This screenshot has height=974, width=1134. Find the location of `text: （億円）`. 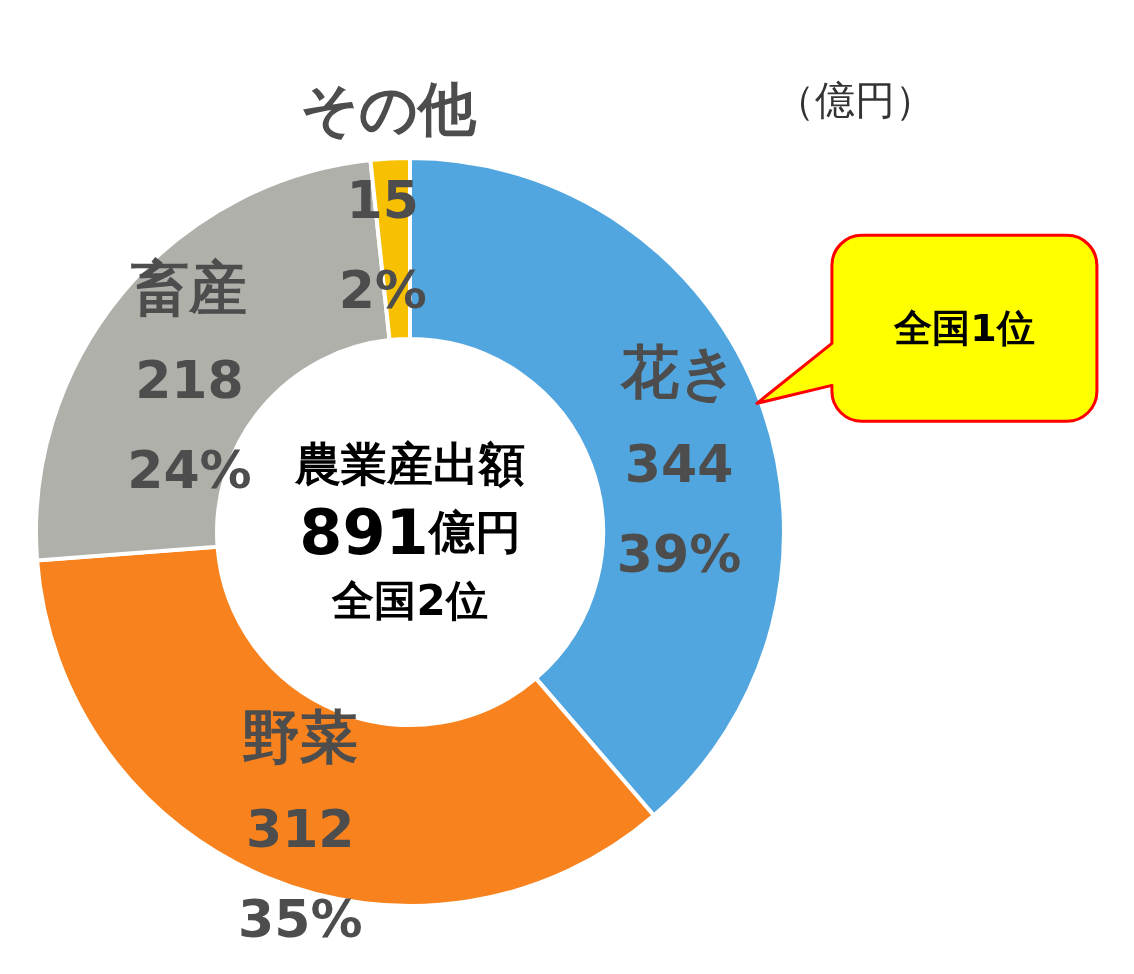

text: （億円） is located at coordinates (855, 100).